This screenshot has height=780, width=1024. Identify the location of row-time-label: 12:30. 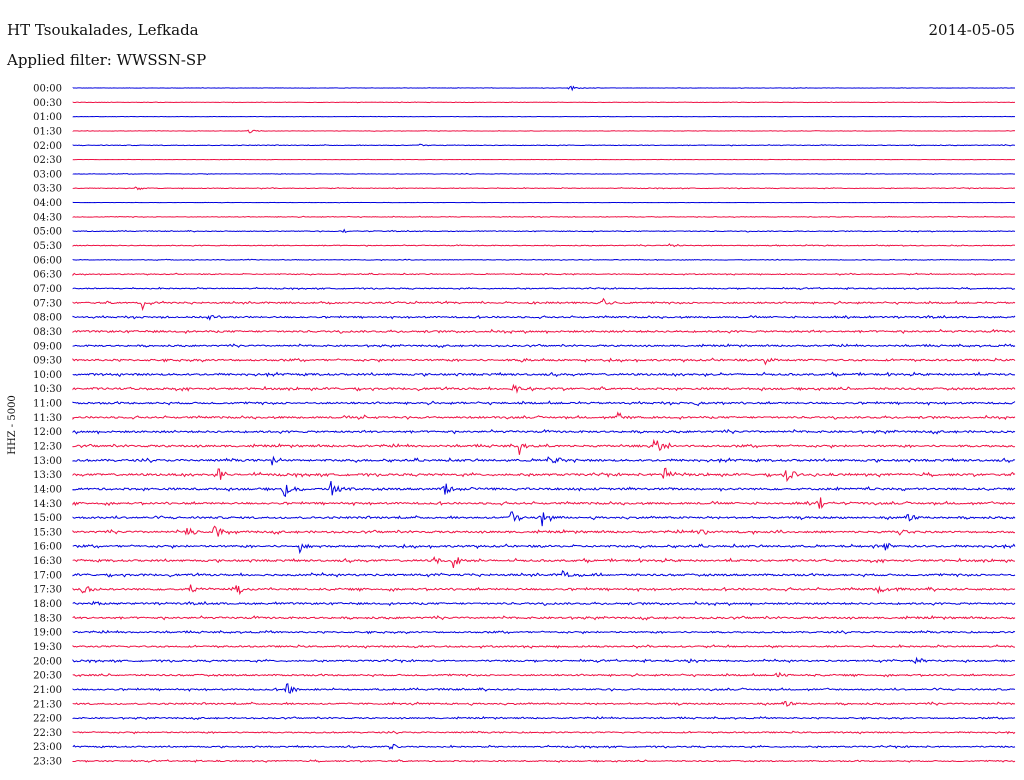
(47, 447).